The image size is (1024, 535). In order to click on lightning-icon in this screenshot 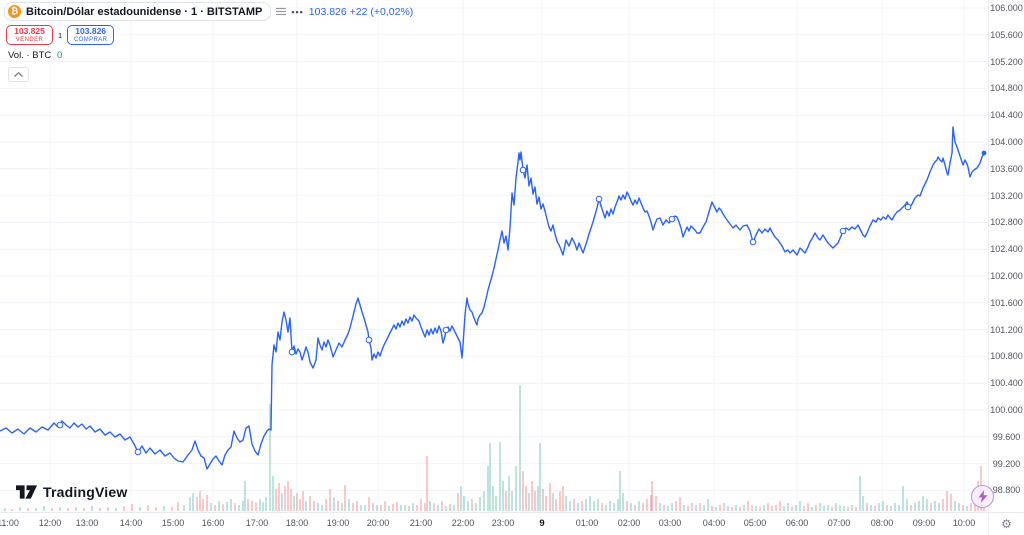, I will do `click(982, 496)`.